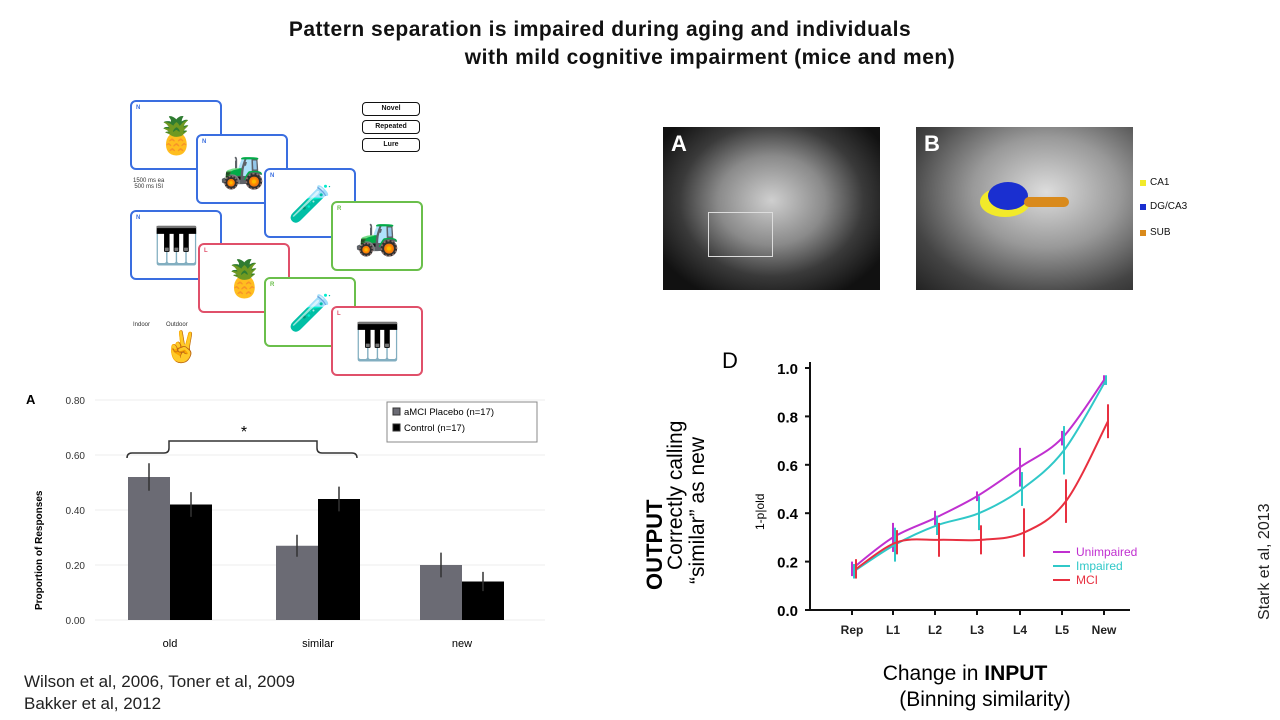  Describe the element at coordinates (1104, 630) in the screenshot. I see `x-tick-label: New` at that location.